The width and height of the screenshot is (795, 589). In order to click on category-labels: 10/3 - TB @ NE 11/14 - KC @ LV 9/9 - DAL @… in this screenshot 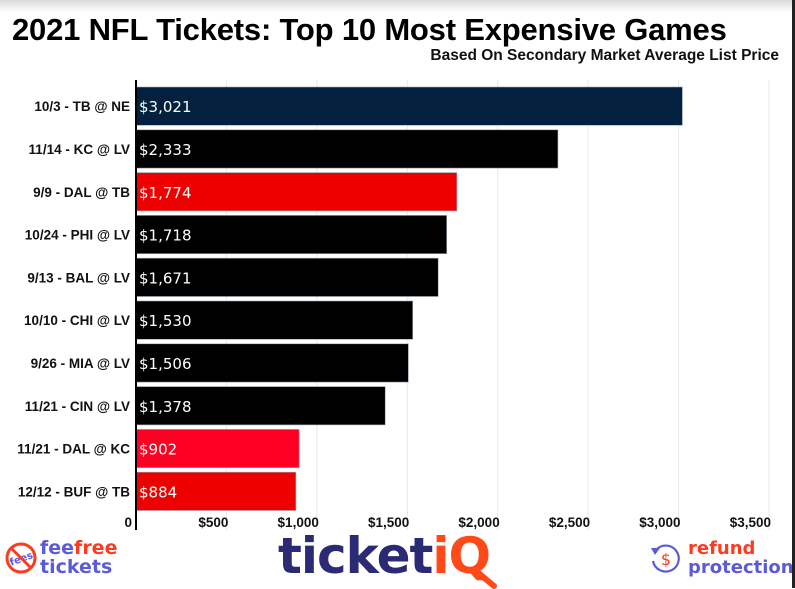, I will do `click(73, 299)`.